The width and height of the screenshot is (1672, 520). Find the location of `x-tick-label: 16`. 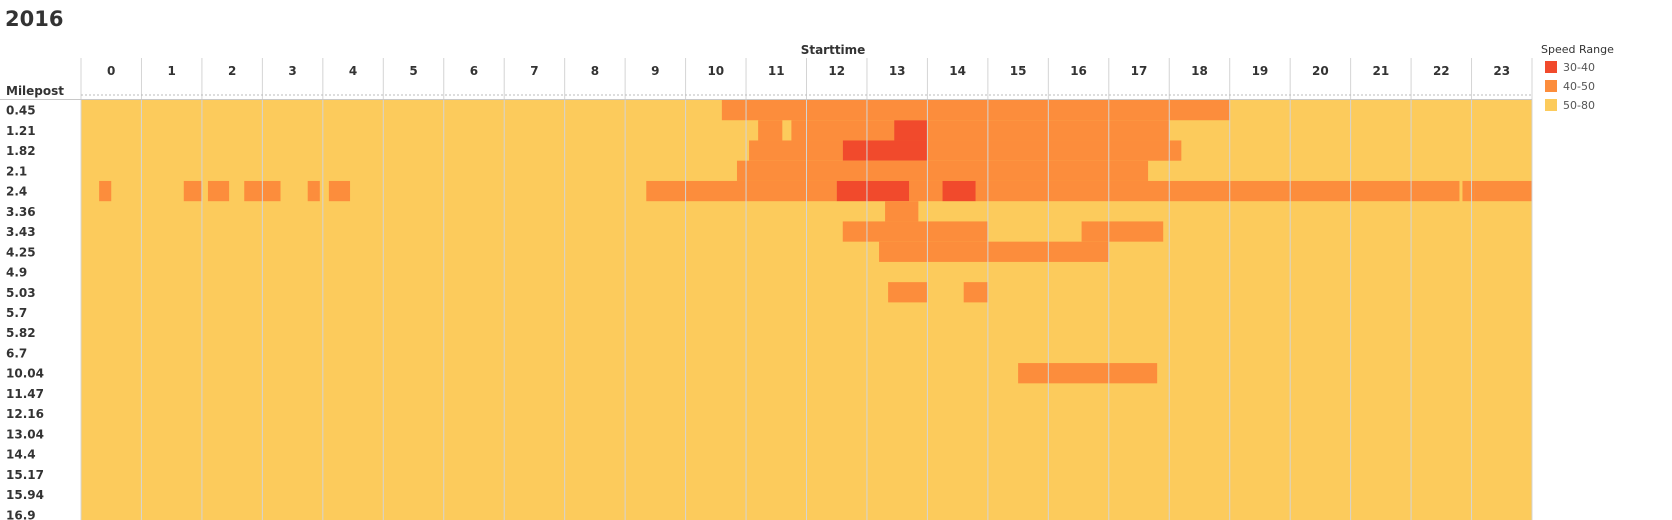

x-tick-label: 16 is located at coordinates (1078, 71).